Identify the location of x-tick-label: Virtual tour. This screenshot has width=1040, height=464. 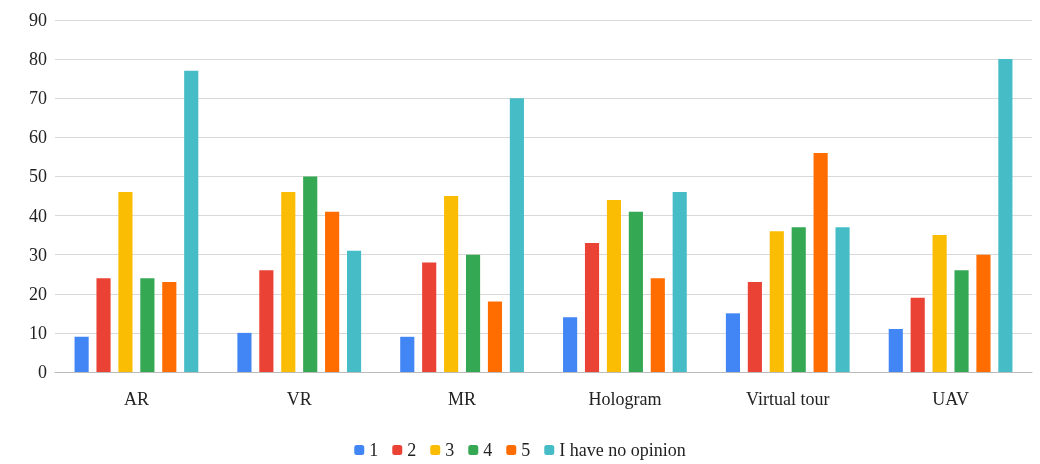
(788, 399).